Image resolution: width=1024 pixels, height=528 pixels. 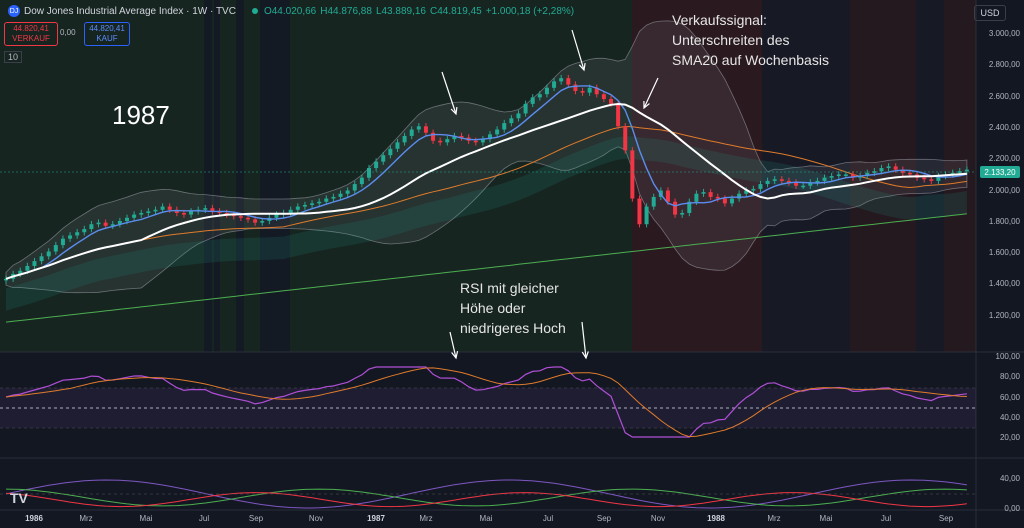 I want to click on oscillator-plus-line, so click(x=486, y=497).